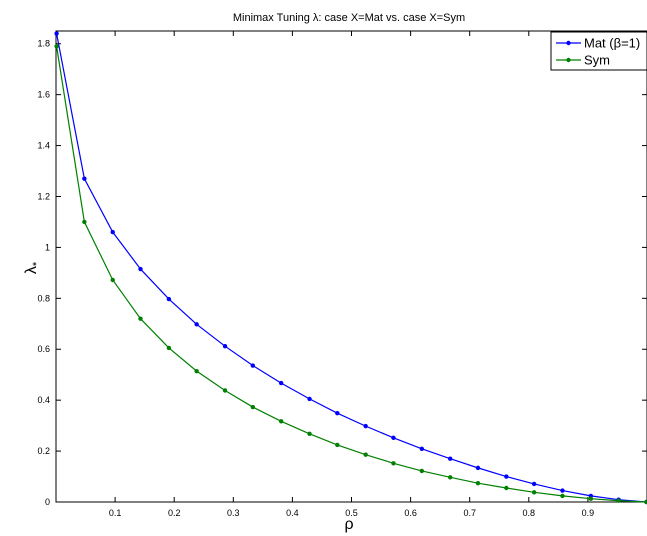  Describe the element at coordinates (43, 95) in the screenshot. I see `y-tick-label: 1.6` at that location.